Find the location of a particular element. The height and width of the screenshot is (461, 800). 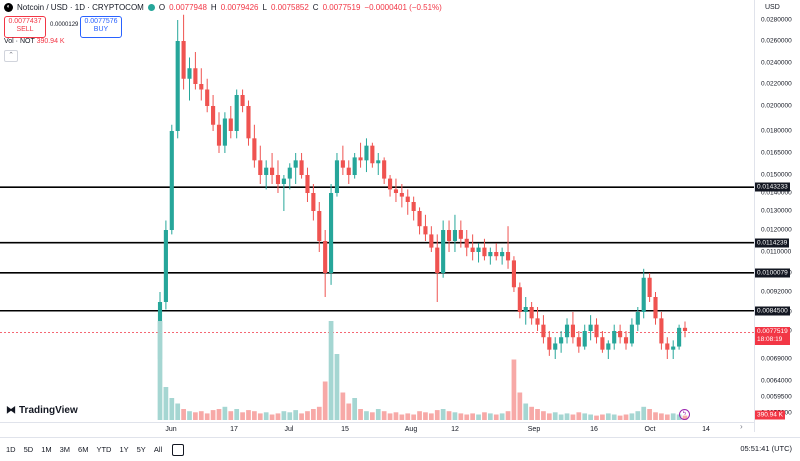

time-axis is located at coordinates (377, 429).